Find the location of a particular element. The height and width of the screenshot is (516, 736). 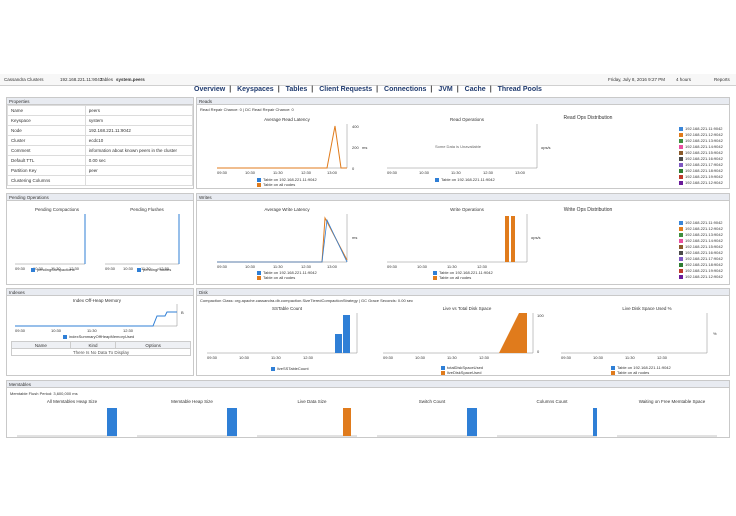

read-ops-chart: 09:30 10:30 11:30 12:30 13:00 ops/s is located at coordinates (469, 154).